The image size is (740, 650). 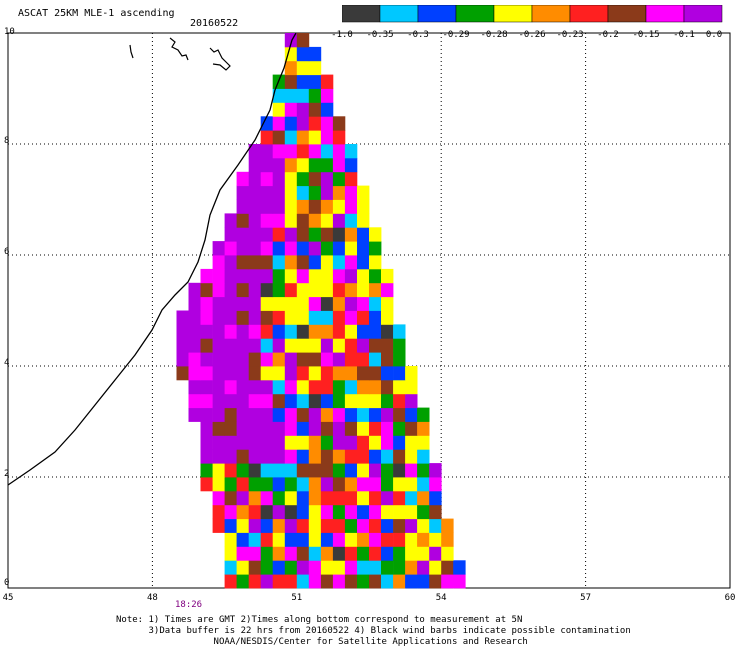 What do you see at coordinates (570, 35) in the screenshot?
I see `colorbar-label: -0.23` at bounding box center [570, 35].